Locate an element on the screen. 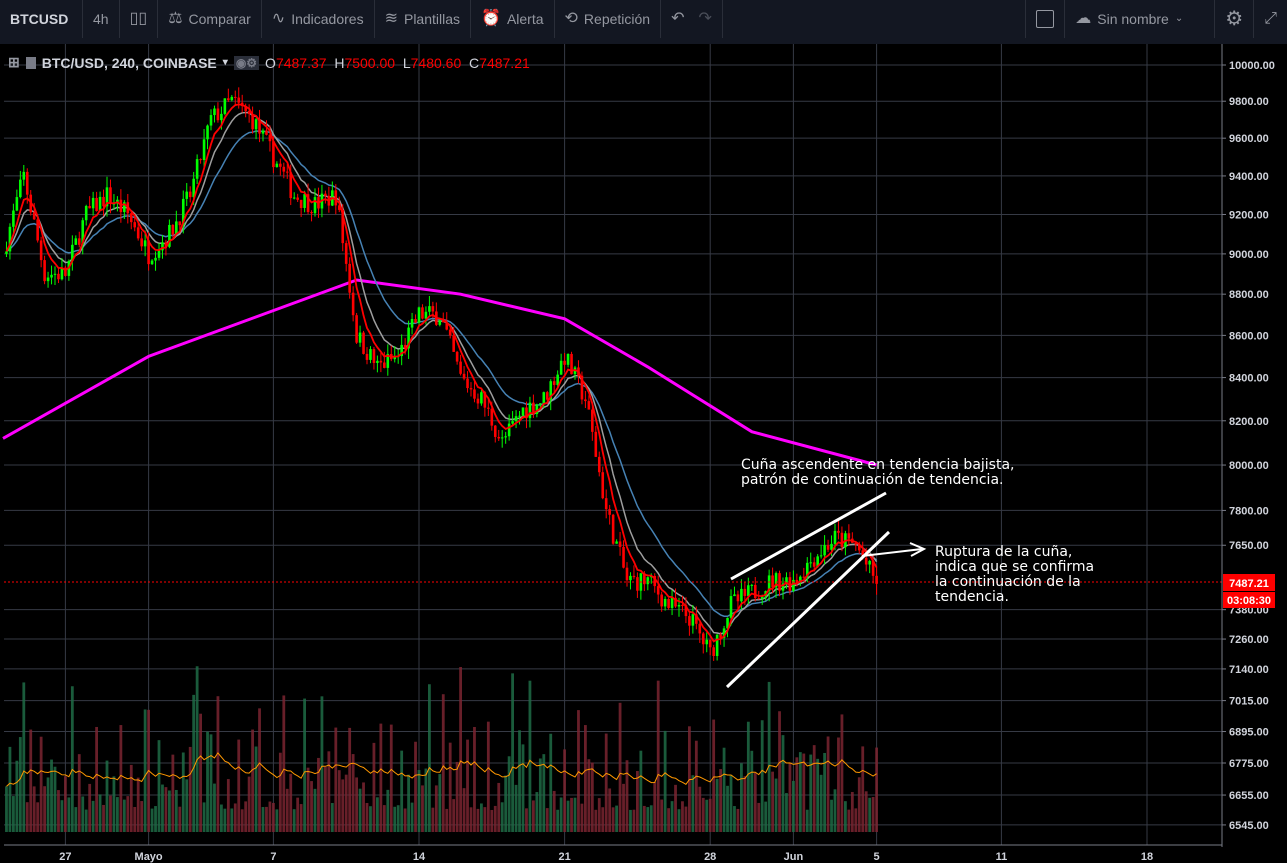  y-tick-label: 8200.00 is located at coordinates (1249, 422).